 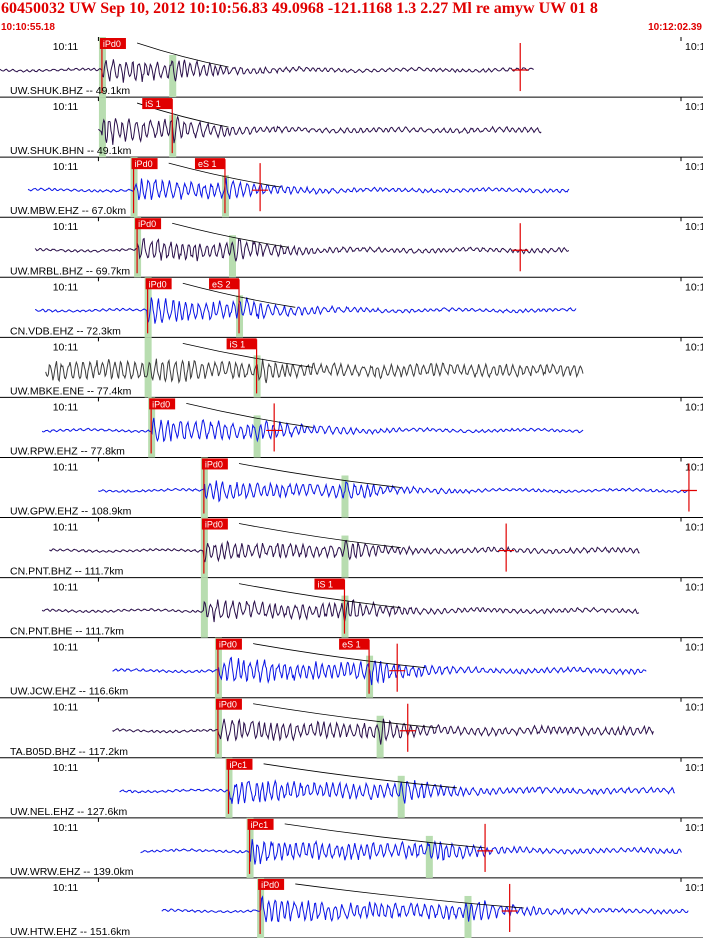 What do you see at coordinates (68, 211) in the screenshot?
I see `station-label: UW.MBW.EHZ -- 67.0km` at bounding box center [68, 211].